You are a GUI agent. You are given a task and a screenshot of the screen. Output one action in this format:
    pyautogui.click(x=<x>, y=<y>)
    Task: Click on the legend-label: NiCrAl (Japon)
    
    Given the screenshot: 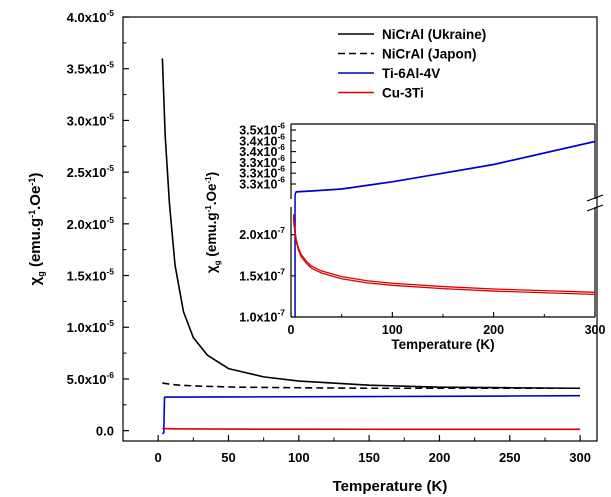 What is the action you would take?
    pyautogui.click(x=429, y=54)
    